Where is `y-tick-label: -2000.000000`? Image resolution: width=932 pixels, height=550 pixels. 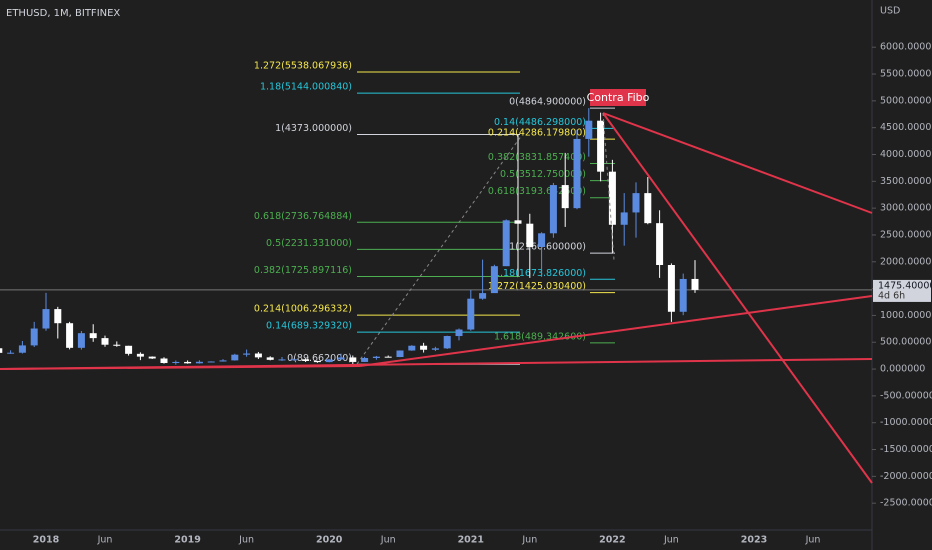 y-tick-label: -2000.000000 is located at coordinates (906, 476).